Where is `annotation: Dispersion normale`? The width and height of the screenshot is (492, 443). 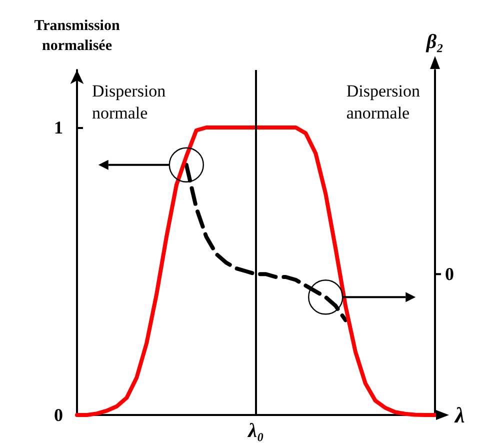
annotation: Dispersion normale is located at coordinates (129, 102).